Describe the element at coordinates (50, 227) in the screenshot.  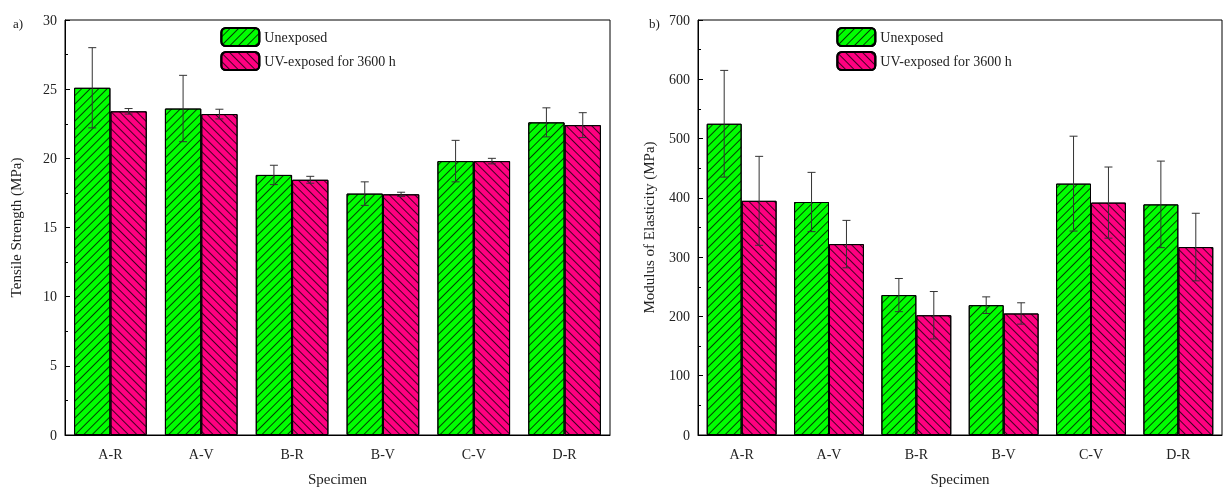
I see `y-tick-label: 15` at that location.